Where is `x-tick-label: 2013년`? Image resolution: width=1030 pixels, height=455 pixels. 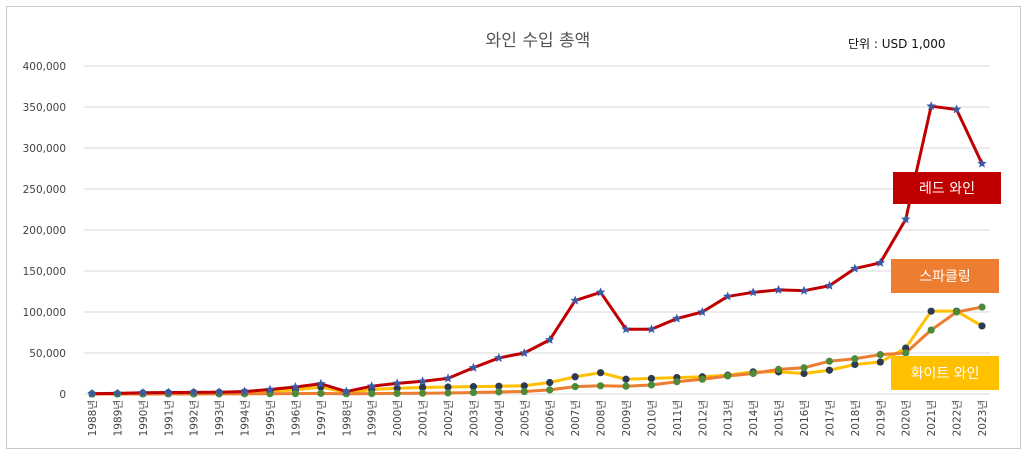
x-tick-label: 2013년 is located at coordinates (729, 418).